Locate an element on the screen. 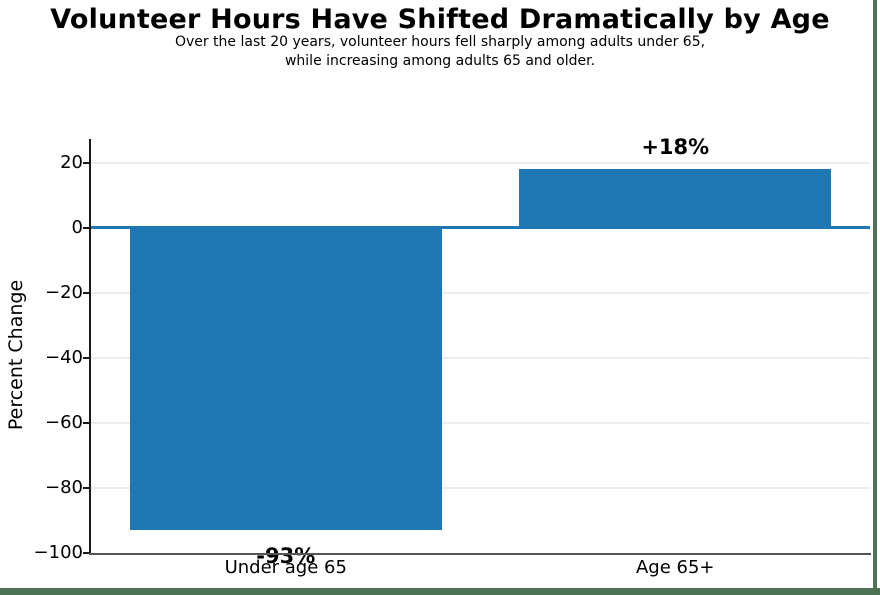  x-axis-spine is located at coordinates (480, 554).